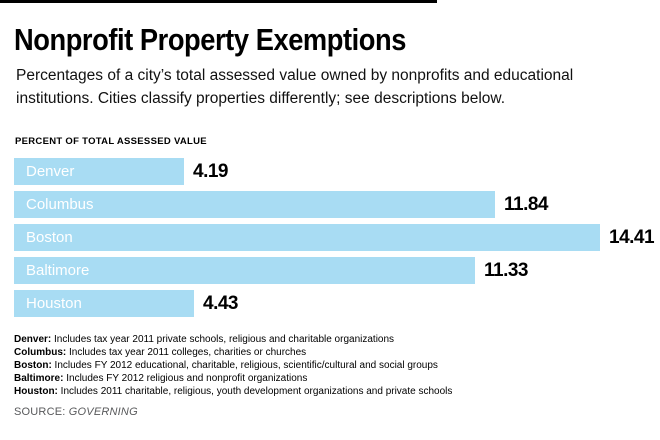 The width and height of the screenshot is (660, 440). I want to click on bar-boston: Boston, so click(307, 237).